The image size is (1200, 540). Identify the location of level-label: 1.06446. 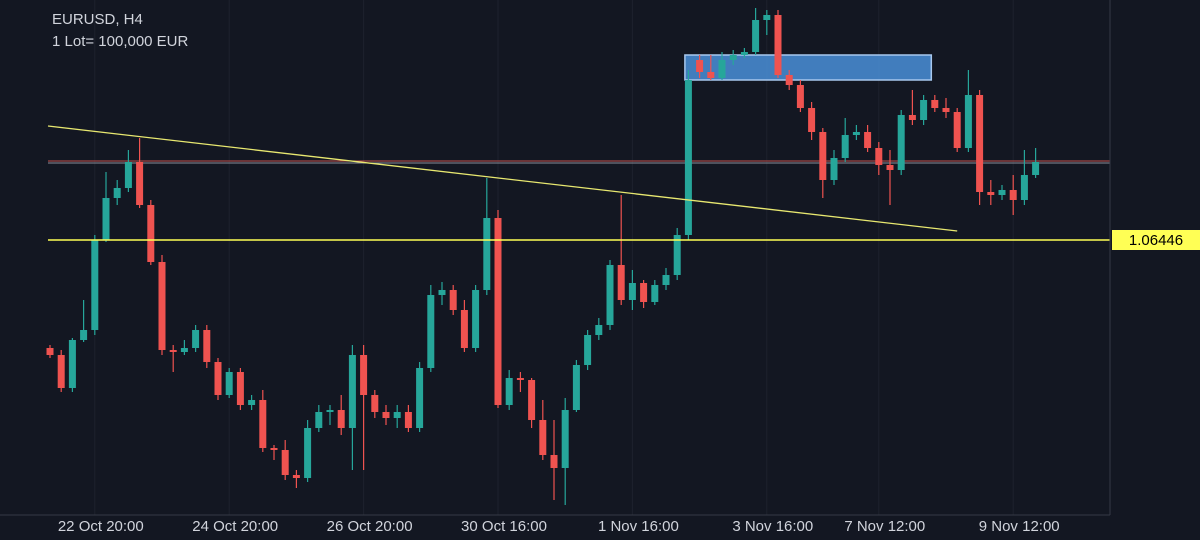
(1156, 240).